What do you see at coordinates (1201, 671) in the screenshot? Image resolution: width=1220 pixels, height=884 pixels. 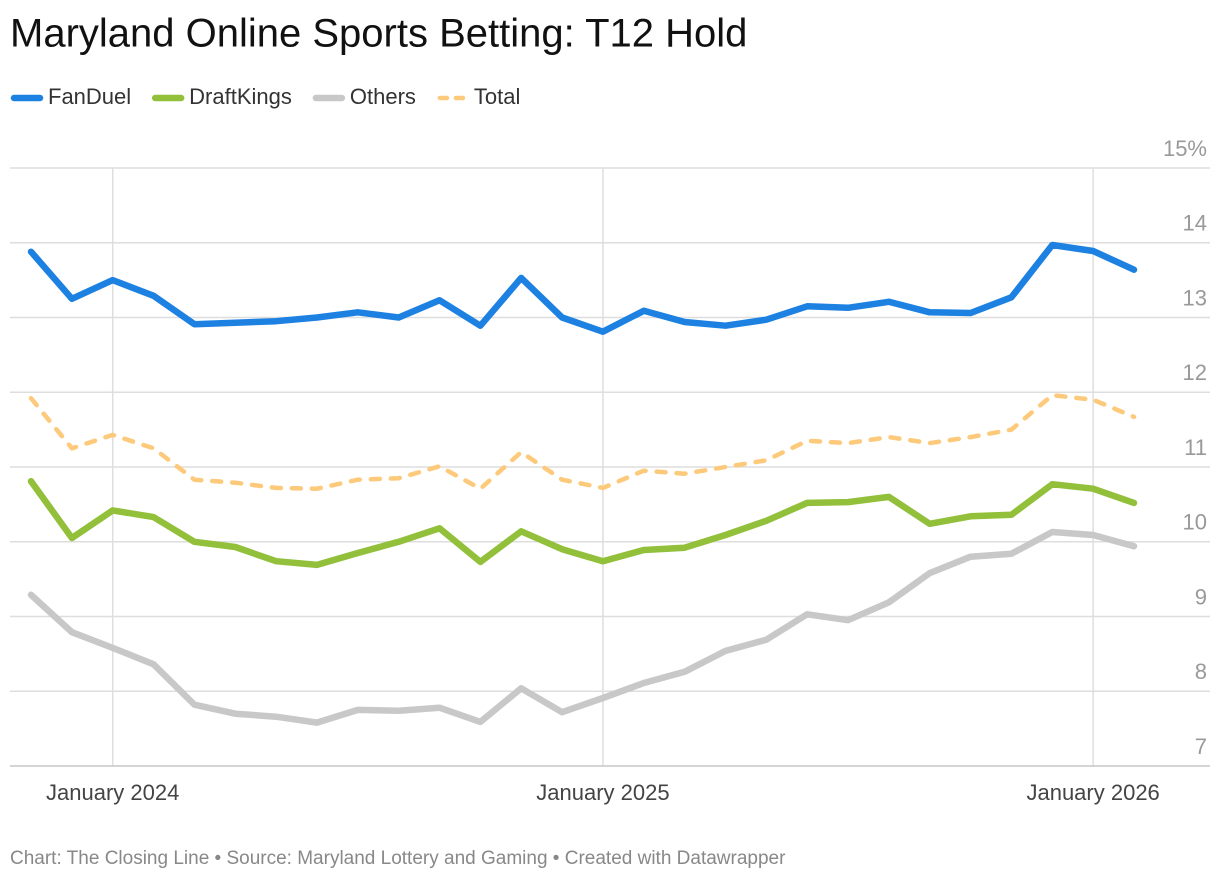 I see `y-tick-label: 8` at bounding box center [1201, 671].